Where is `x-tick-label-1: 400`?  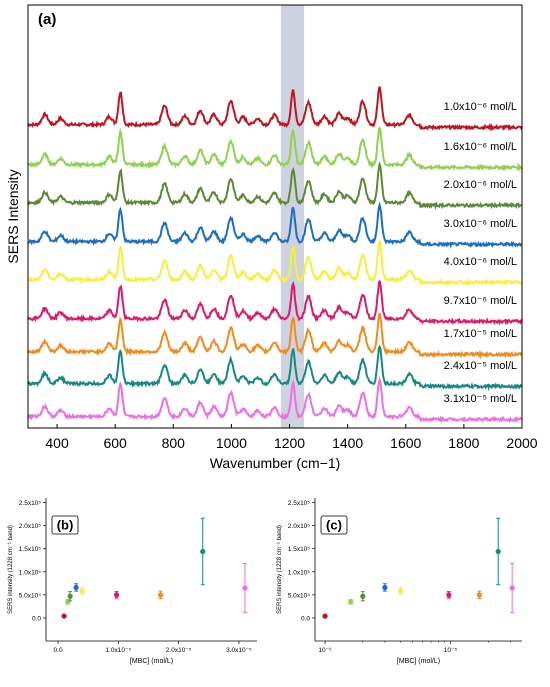 x-tick-label-1: 400 is located at coordinates (57, 443).